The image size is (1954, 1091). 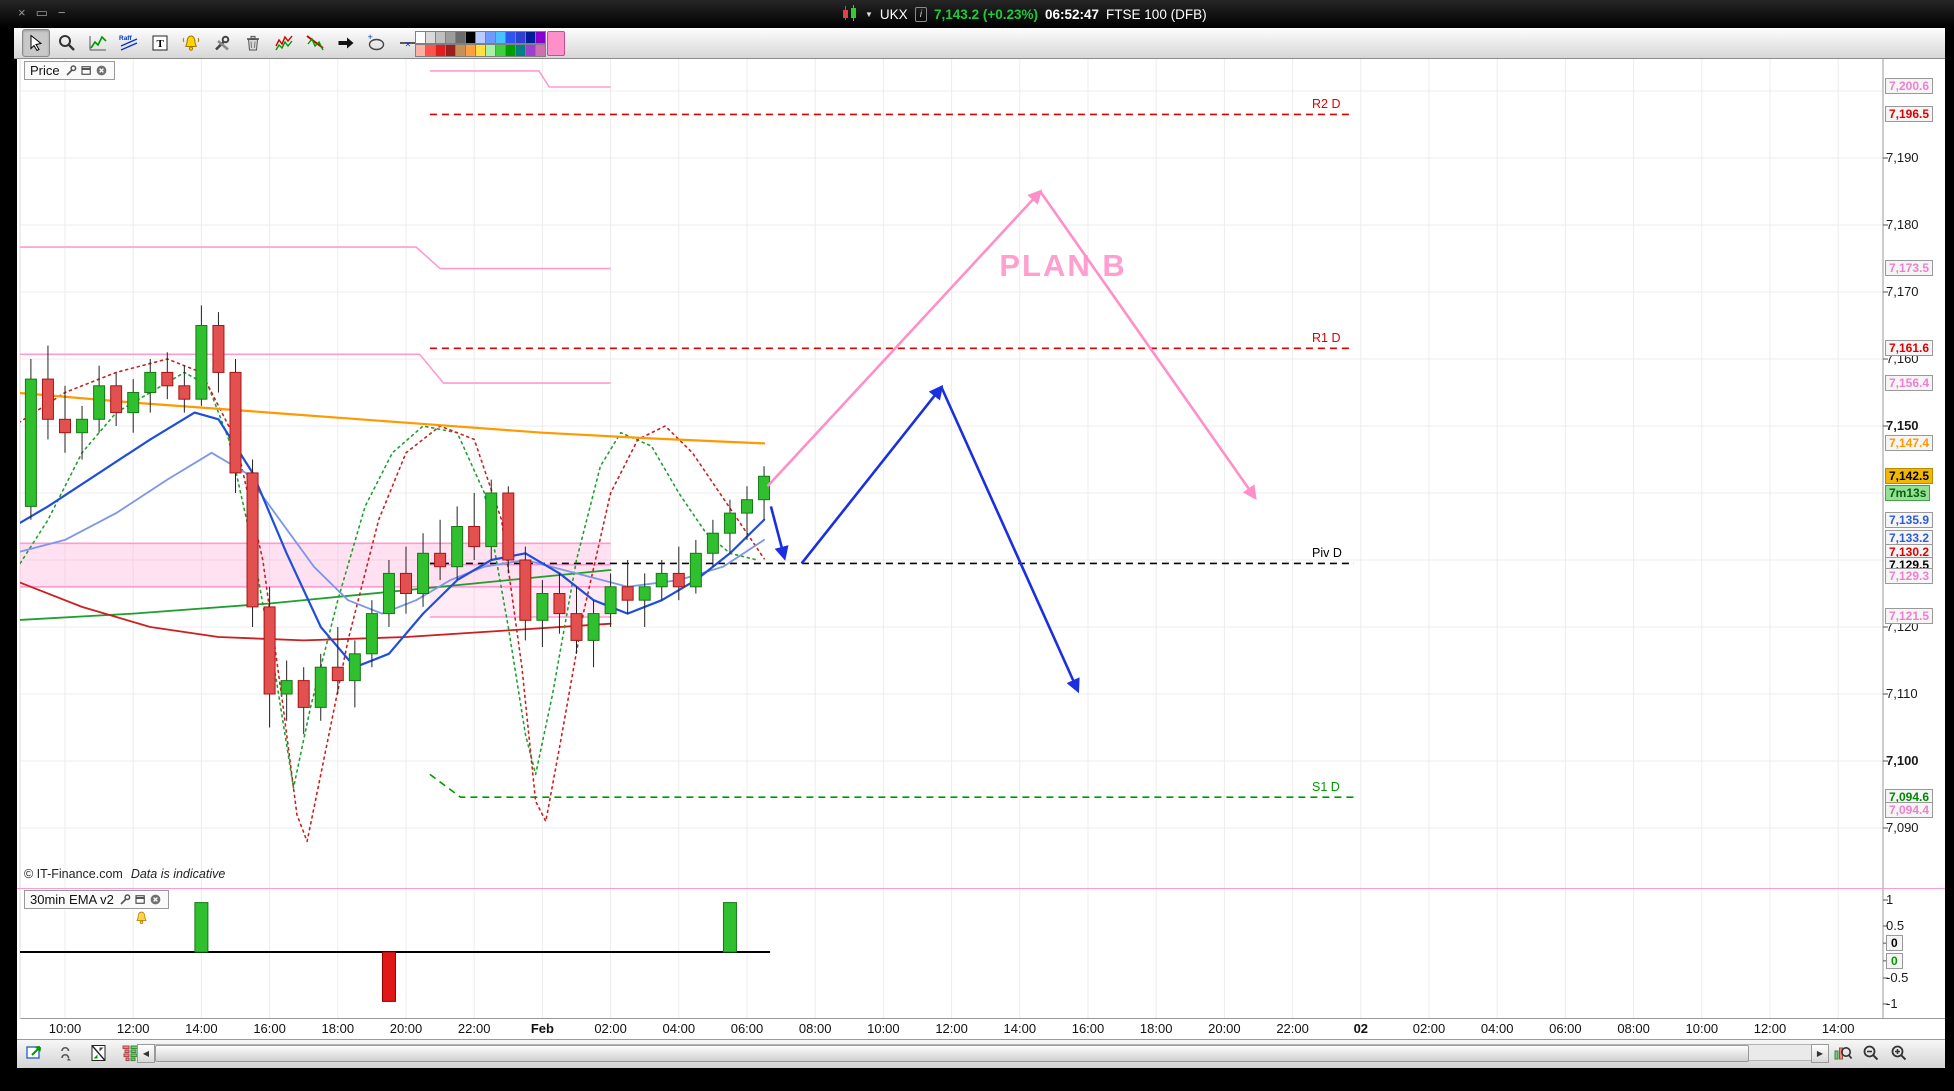 I want to click on chevron-down-icon: ▼, so click(x=869, y=14).